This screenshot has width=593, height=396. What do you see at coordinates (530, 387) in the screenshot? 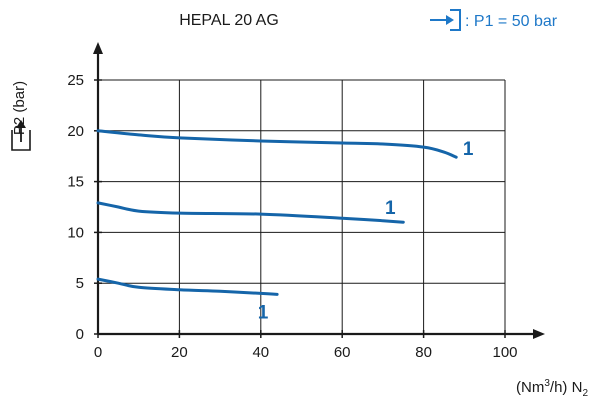
I see `x-axis-title-prefix: (Nm` at bounding box center [530, 387].